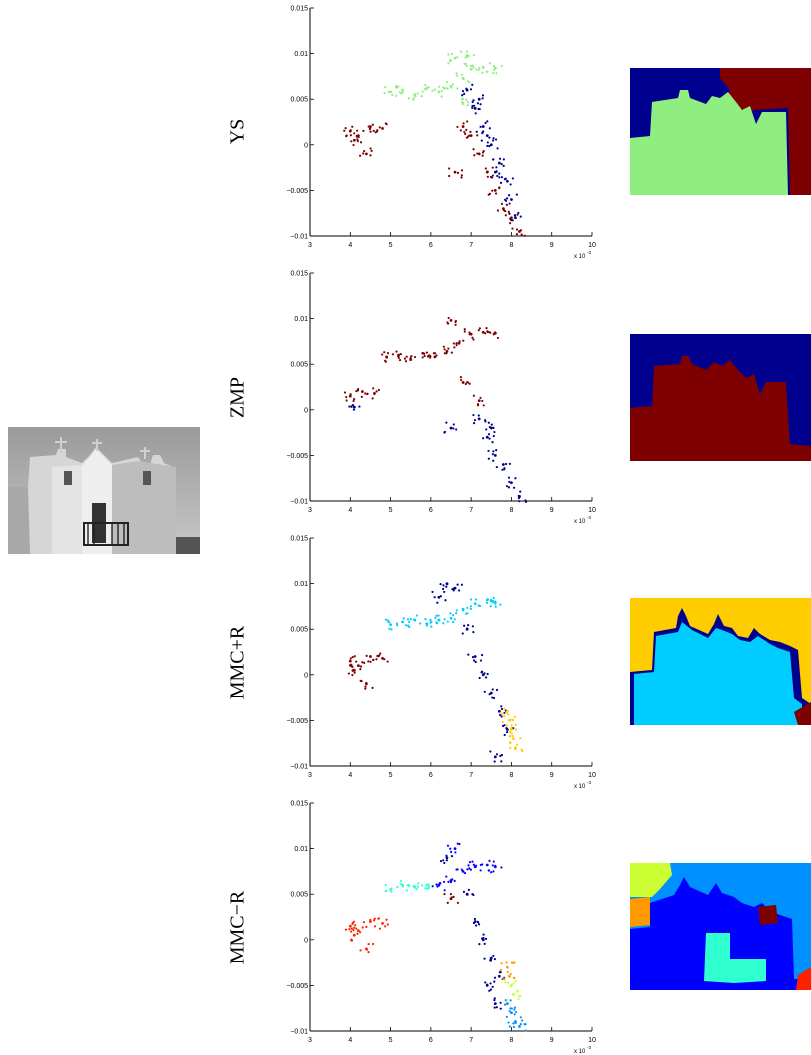 Image resolution: width=811 pixels, height=1055 pixels. Describe the element at coordinates (301, 54) in the screenshot. I see `y-tick-label: 0.01` at that location.